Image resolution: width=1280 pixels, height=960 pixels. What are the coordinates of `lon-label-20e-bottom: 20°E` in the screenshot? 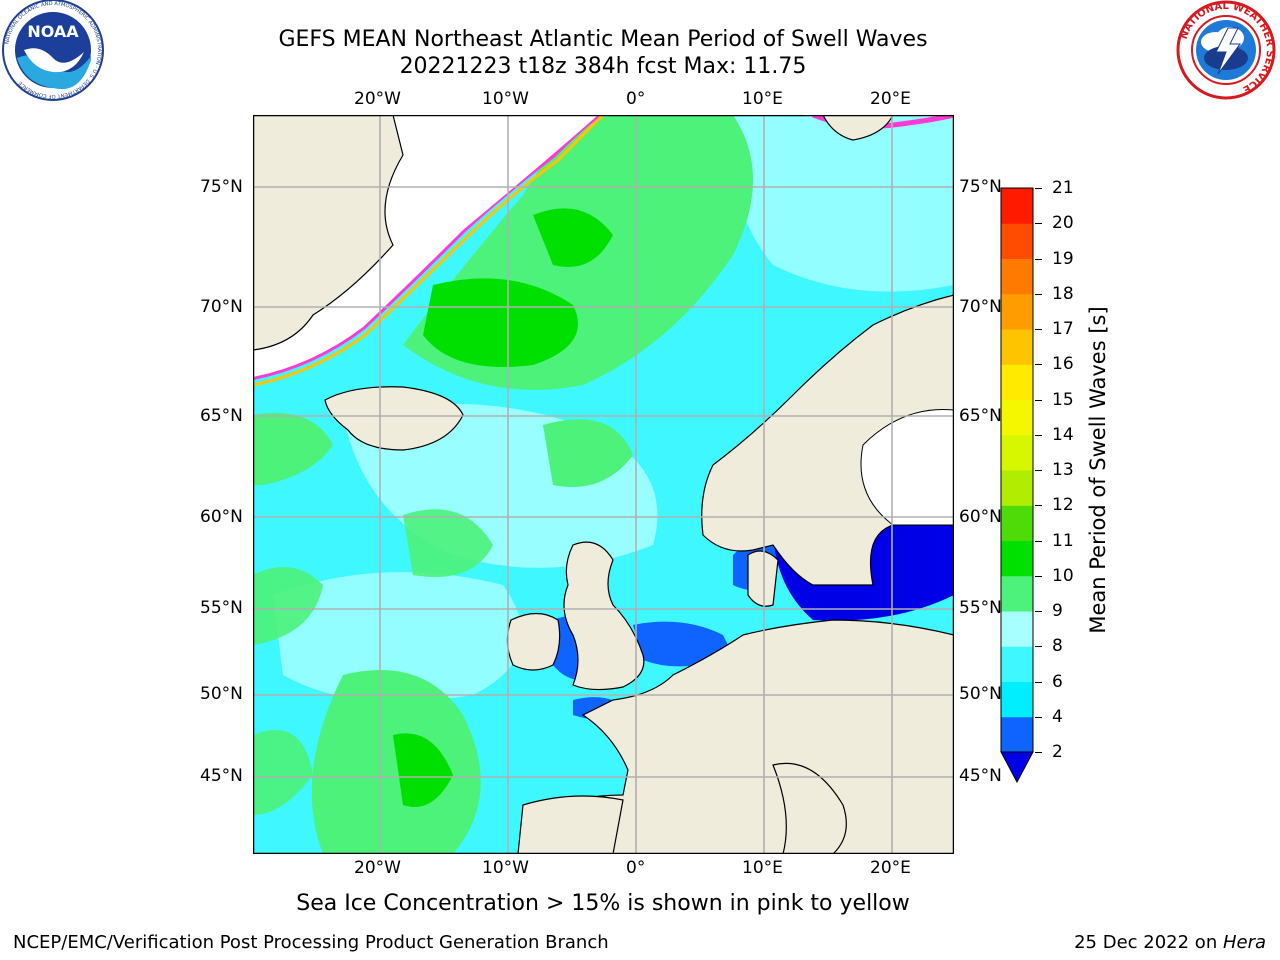 It's located at (890, 868).